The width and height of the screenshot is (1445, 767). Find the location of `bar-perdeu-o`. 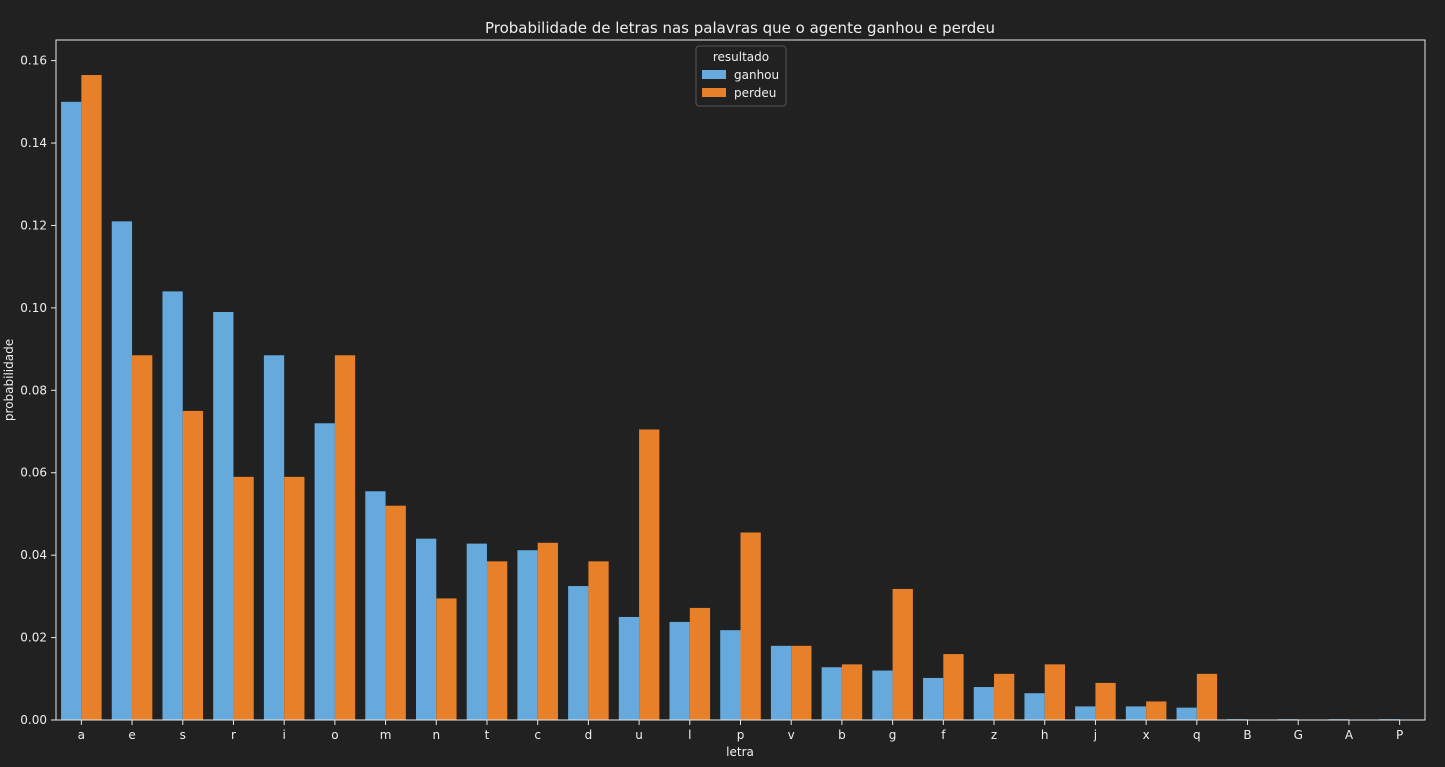

bar-perdeu-o is located at coordinates (345, 537).